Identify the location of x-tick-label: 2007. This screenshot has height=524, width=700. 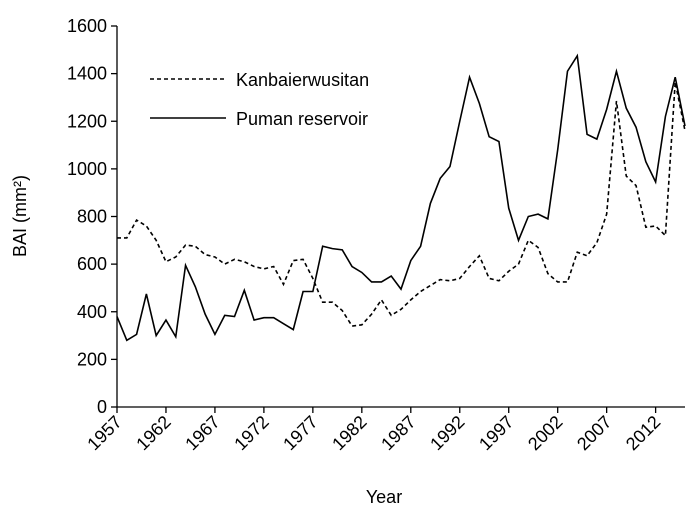
(594, 433).